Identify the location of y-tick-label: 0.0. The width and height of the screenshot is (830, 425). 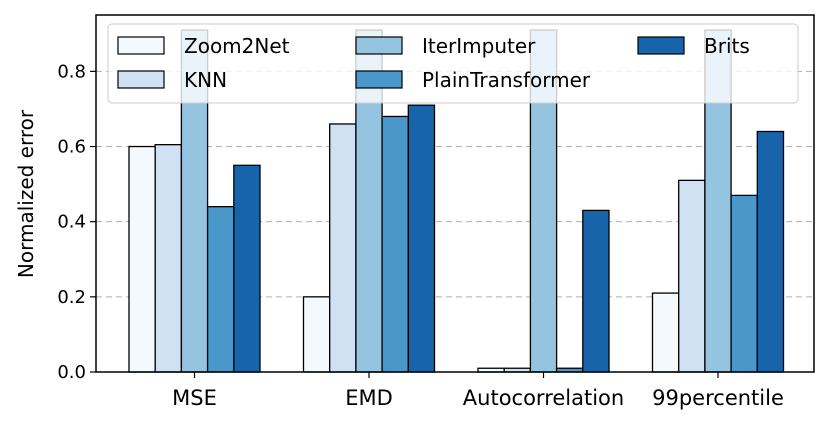
(71, 372).